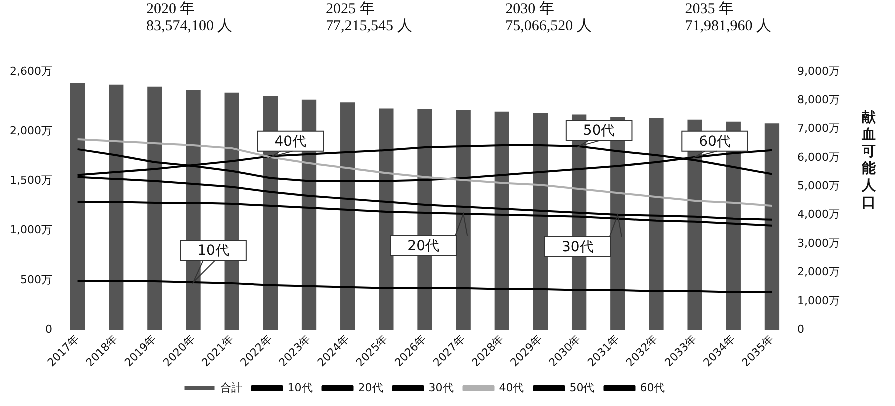 The width and height of the screenshot is (895, 406). I want to click on y2-tick-label: 2,000万, so click(819, 272).